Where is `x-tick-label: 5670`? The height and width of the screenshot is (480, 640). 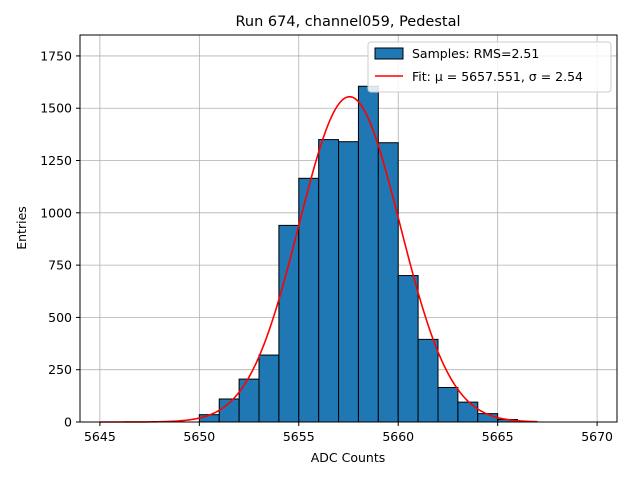
x-tick-label: 5670 is located at coordinates (597, 436).